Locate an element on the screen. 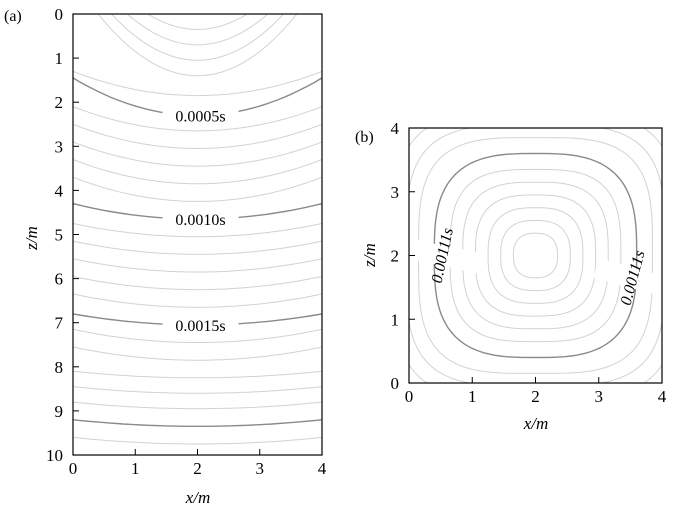  panel-b-y-tick-label: 4 is located at coordinates (395, 128).